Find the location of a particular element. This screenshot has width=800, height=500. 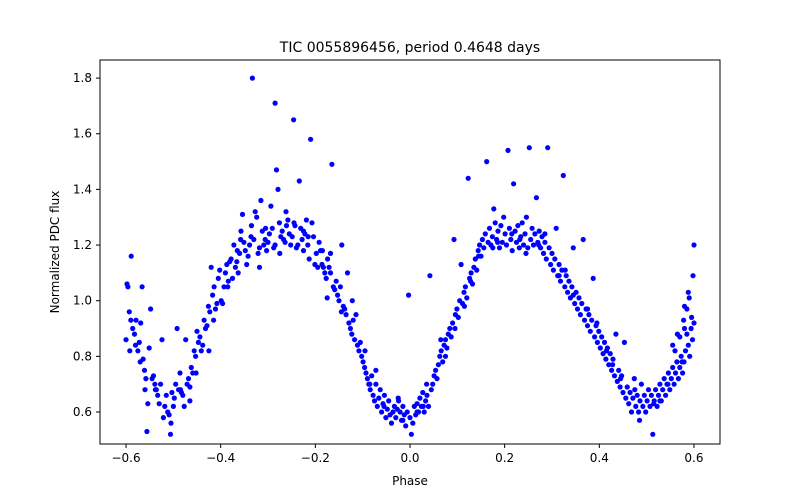

y-tick-label: 0.8 is located at coordinates (82, 356).